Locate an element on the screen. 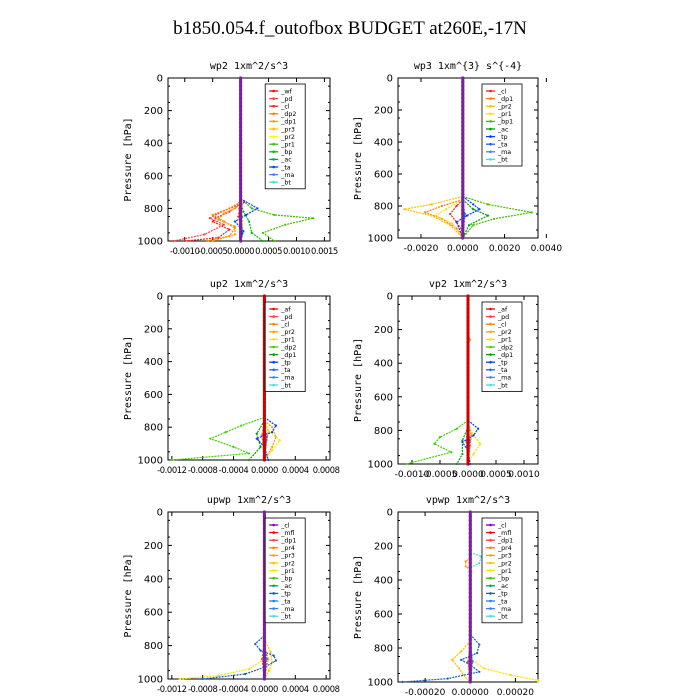 The height and width of the screenshot is (700, 700). x-tick-label: -0.0012 is located at coordinates (172, 689).